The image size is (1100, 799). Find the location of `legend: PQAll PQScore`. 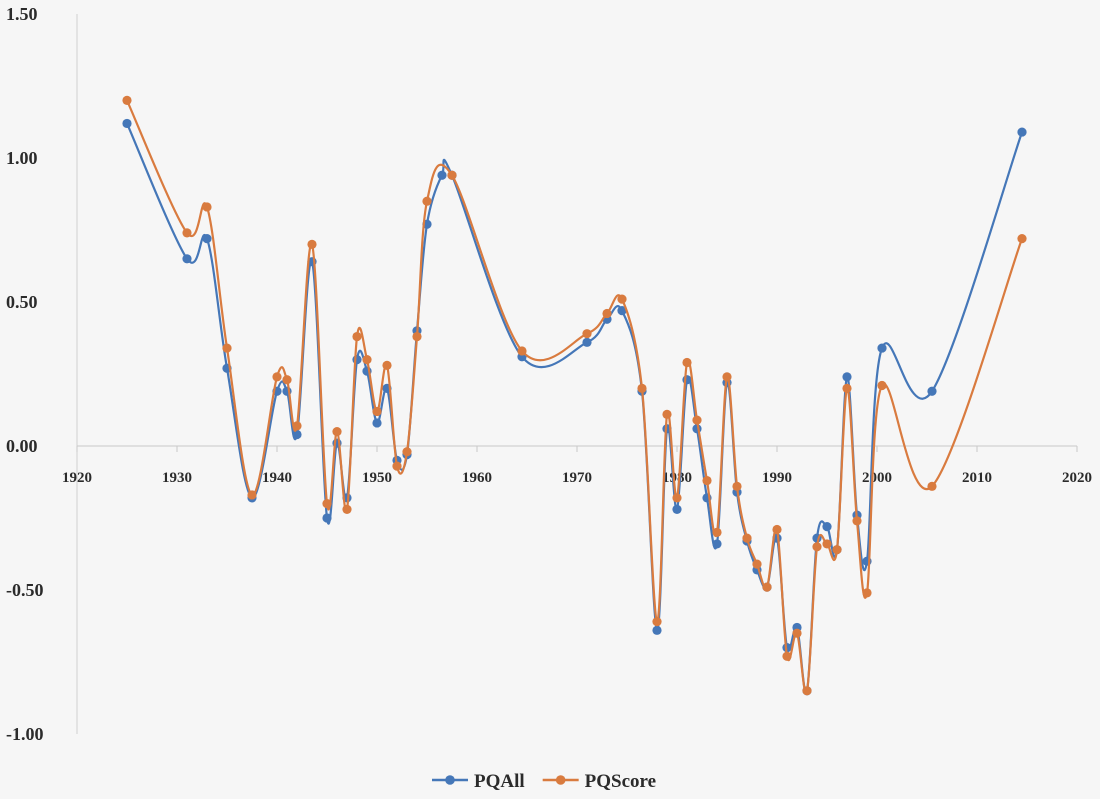

legend: PQAll PQScore is located at coordinates (544, 781).